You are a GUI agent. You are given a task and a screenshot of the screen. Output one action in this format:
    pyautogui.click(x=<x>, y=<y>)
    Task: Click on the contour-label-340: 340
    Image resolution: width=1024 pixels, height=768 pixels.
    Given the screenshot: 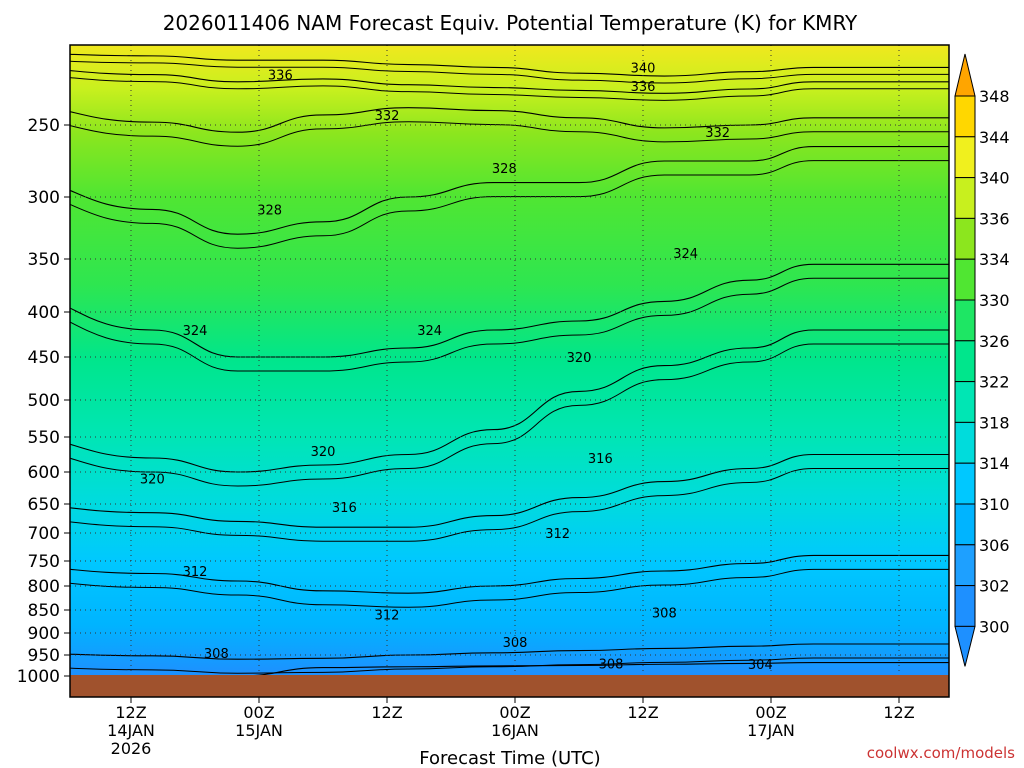 What is the action you would take?
    pyautogui.click(x=643, y=68)
    